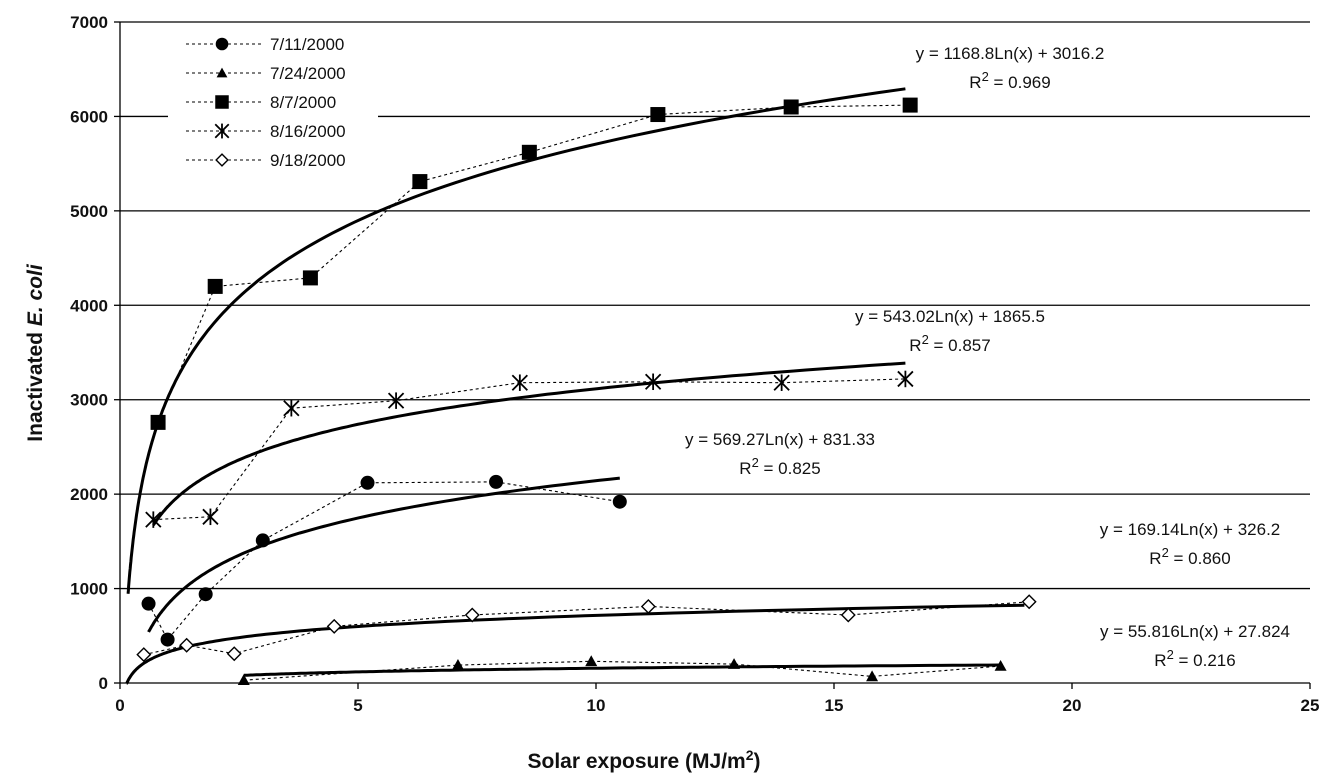  I want to click on y-tick-label: 2000, so click(89, 494).